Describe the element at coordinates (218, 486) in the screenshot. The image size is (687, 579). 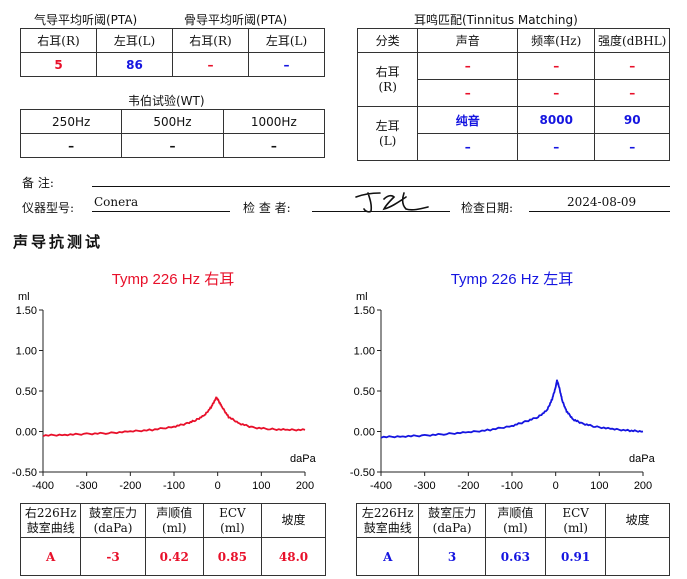
I see `right-x-tick-label: 0` at that location.